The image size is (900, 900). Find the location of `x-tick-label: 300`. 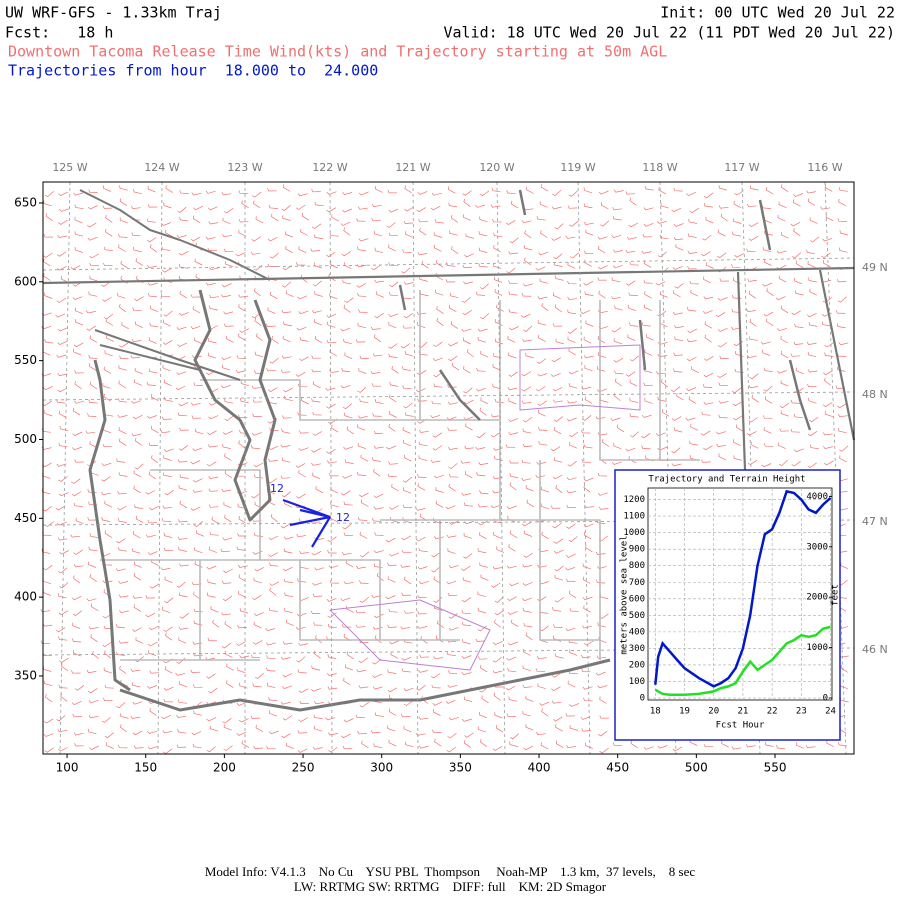

x-tick-label: 300 is located at coordinates (381, 768).